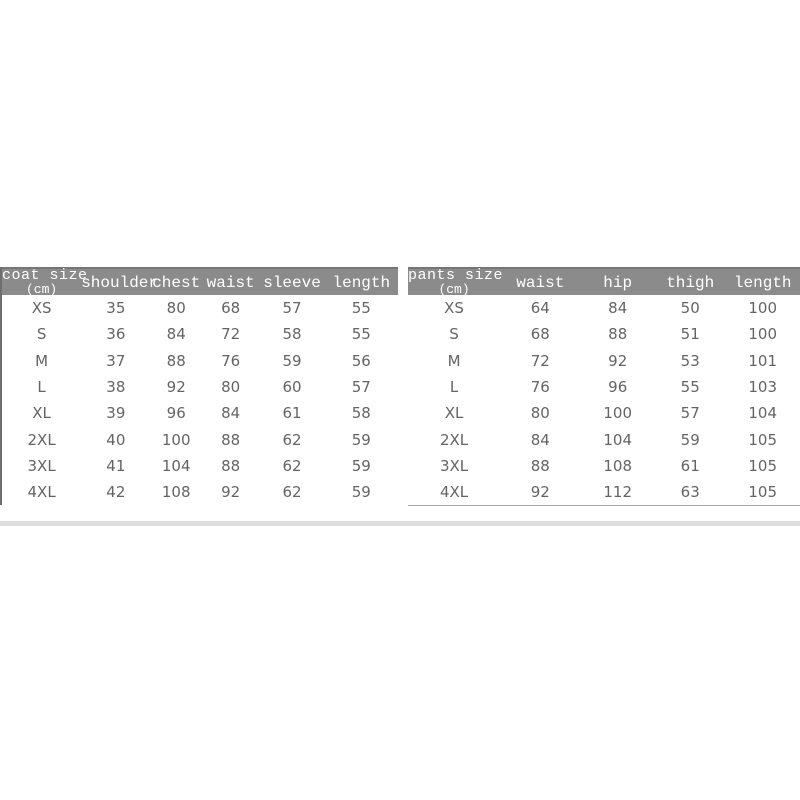  What do you see at coordinates (200, 466) in the screenshot?
I see `table-row: 3XL 41 104 88 62 59` at bounding box center [200, 466].